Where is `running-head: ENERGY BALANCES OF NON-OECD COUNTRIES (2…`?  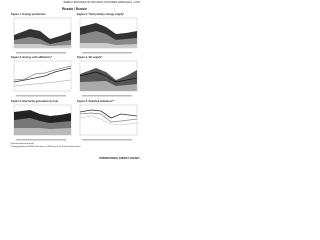 running-head: ENERGY BALANCES OF NON-OECD COUNTRIES (2… is located at coordinates (101, 3).